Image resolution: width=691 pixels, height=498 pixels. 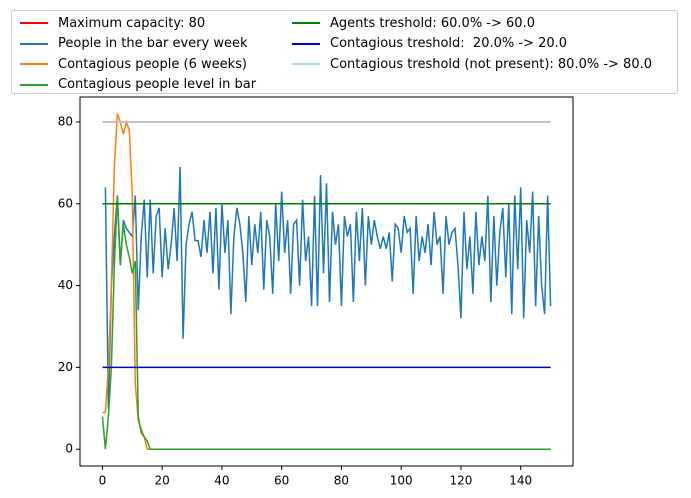 I want to click on legend-item: Contagious people level in bar, so click(x=156, y=85).